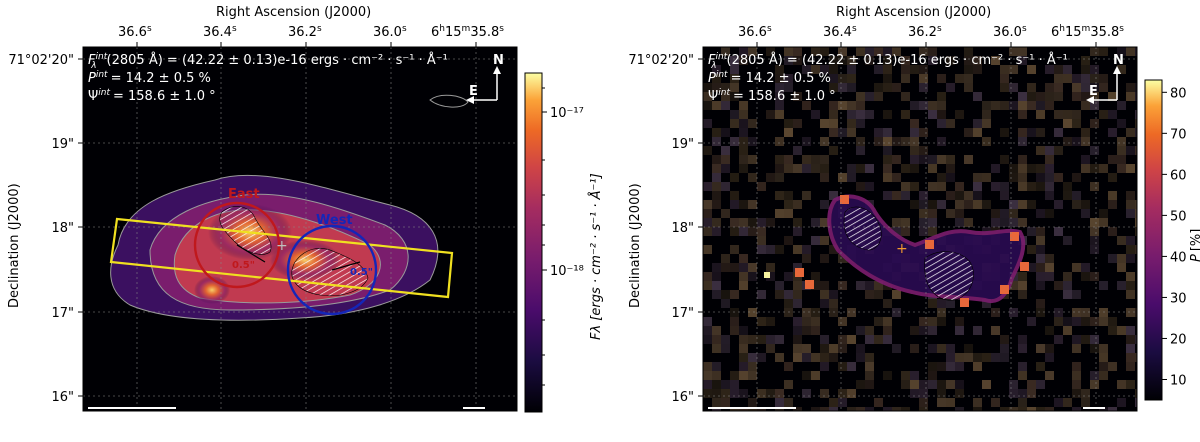 This screenshot has width=1200, height=442. I want to click on right-annotation-p: Pint = 14.2 ± 0.5 %, so click(769, 78).